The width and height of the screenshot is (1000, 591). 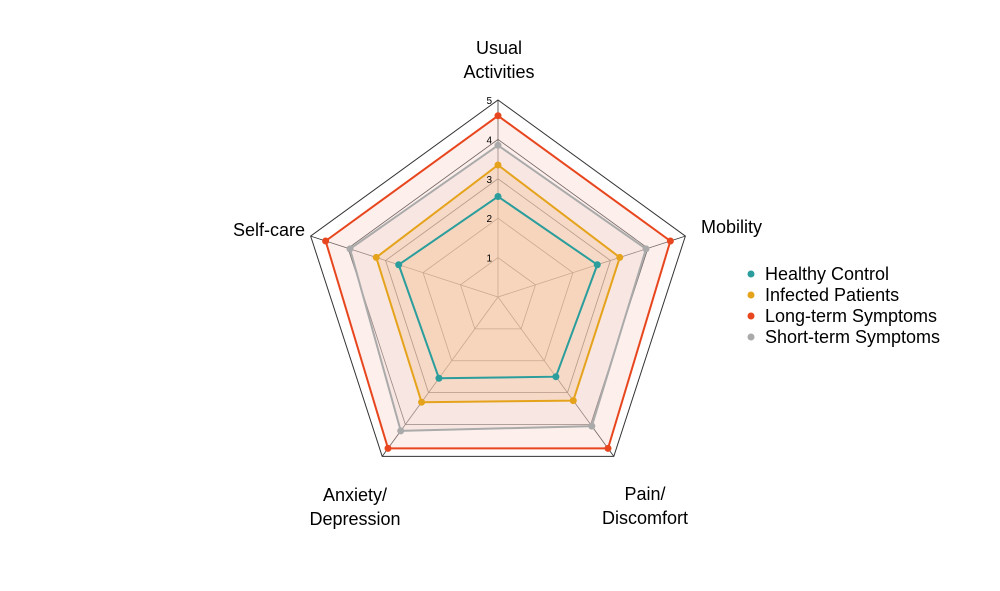 What do you see at coordinates (751, 316) in the screenshot?
I see `legend-marker-long-term-symptoms` at bounding box center [751, 316].